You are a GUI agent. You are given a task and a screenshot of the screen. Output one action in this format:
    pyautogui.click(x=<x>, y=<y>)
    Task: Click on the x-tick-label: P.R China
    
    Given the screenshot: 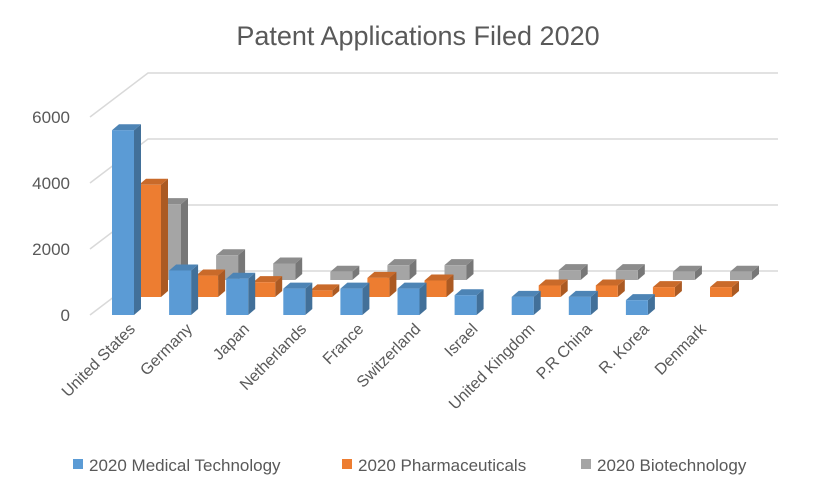 What is the action you would take?
    pyautogui.click(x=565, y=352)
    